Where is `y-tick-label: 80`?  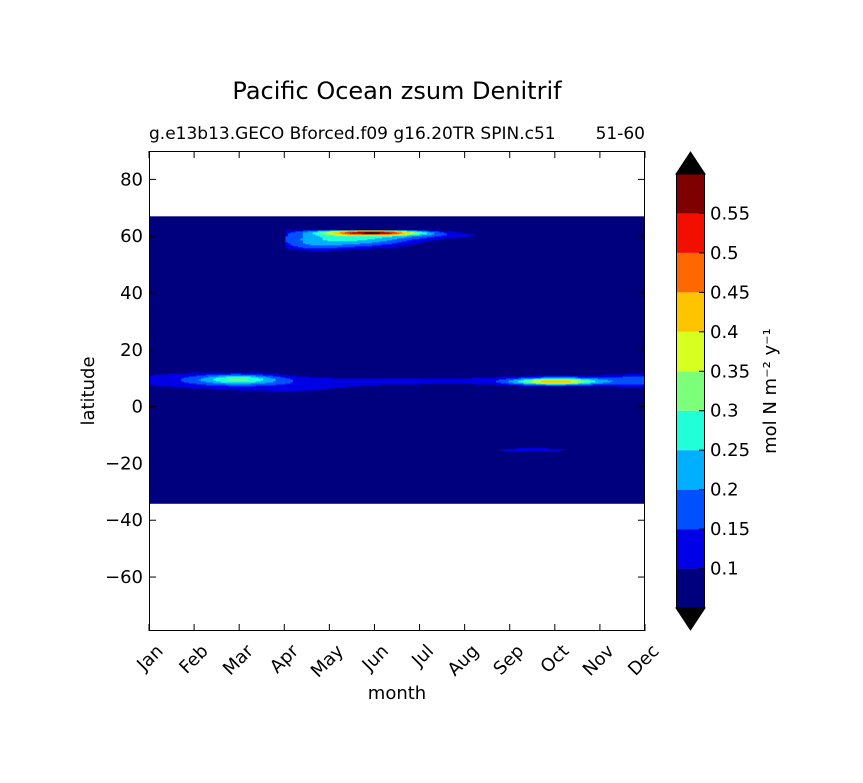
y-tick-label: 80 is located at coordinates (131, 179).